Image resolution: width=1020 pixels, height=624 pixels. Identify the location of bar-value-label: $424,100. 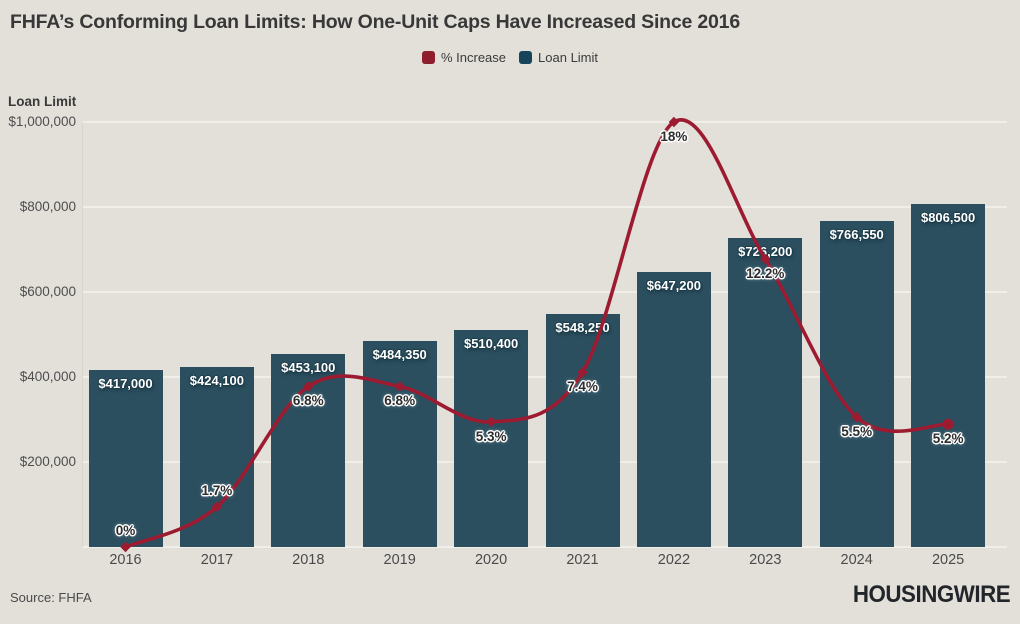
(216, 380).